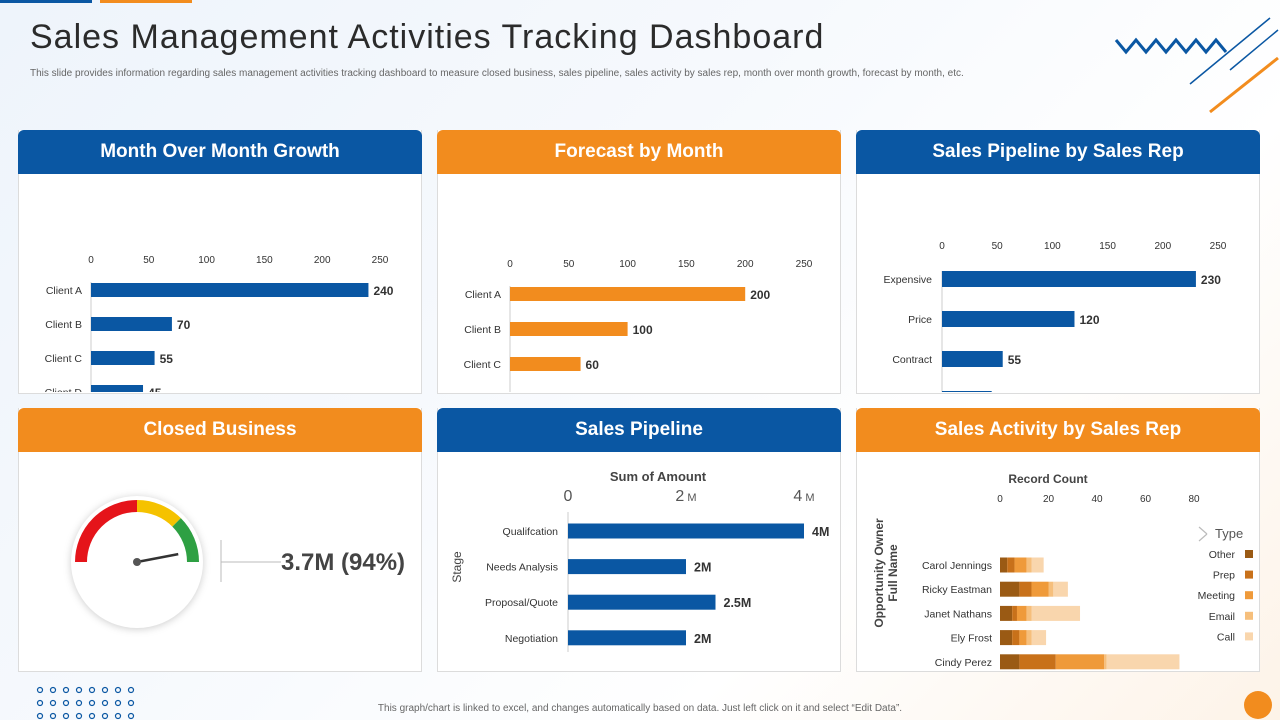 The height and width of the screenshot is (720, 1280). I want to click on x-tick-label: 40, so click(1097, 499).